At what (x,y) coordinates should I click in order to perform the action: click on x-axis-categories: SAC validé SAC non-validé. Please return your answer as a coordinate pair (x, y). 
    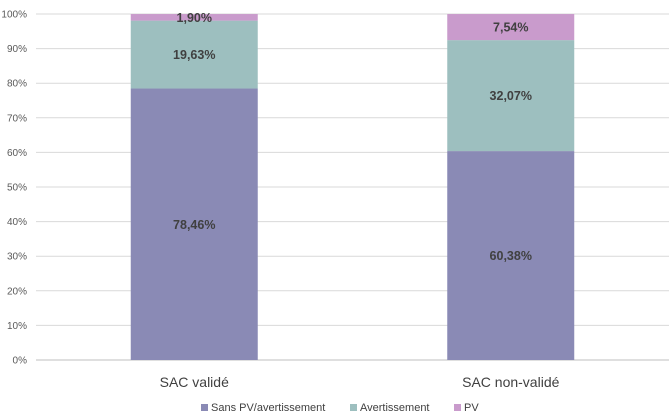
    Looking at the image, I should click on (360, 382).